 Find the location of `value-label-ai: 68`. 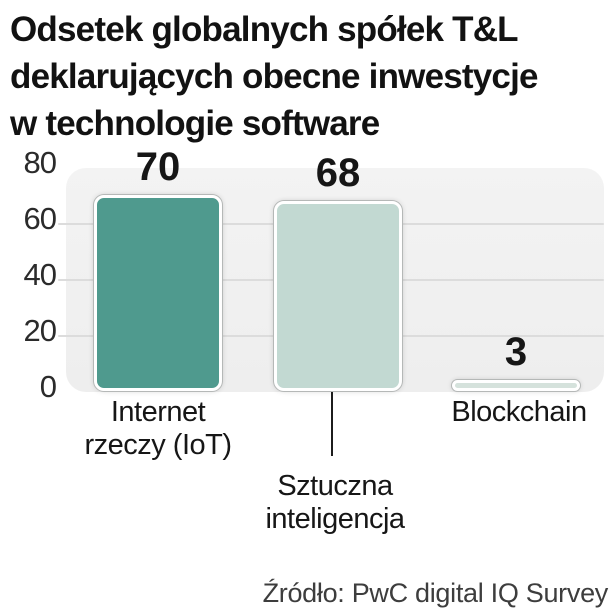

value-label-ai: 68 is located at coordinates (338, 173).